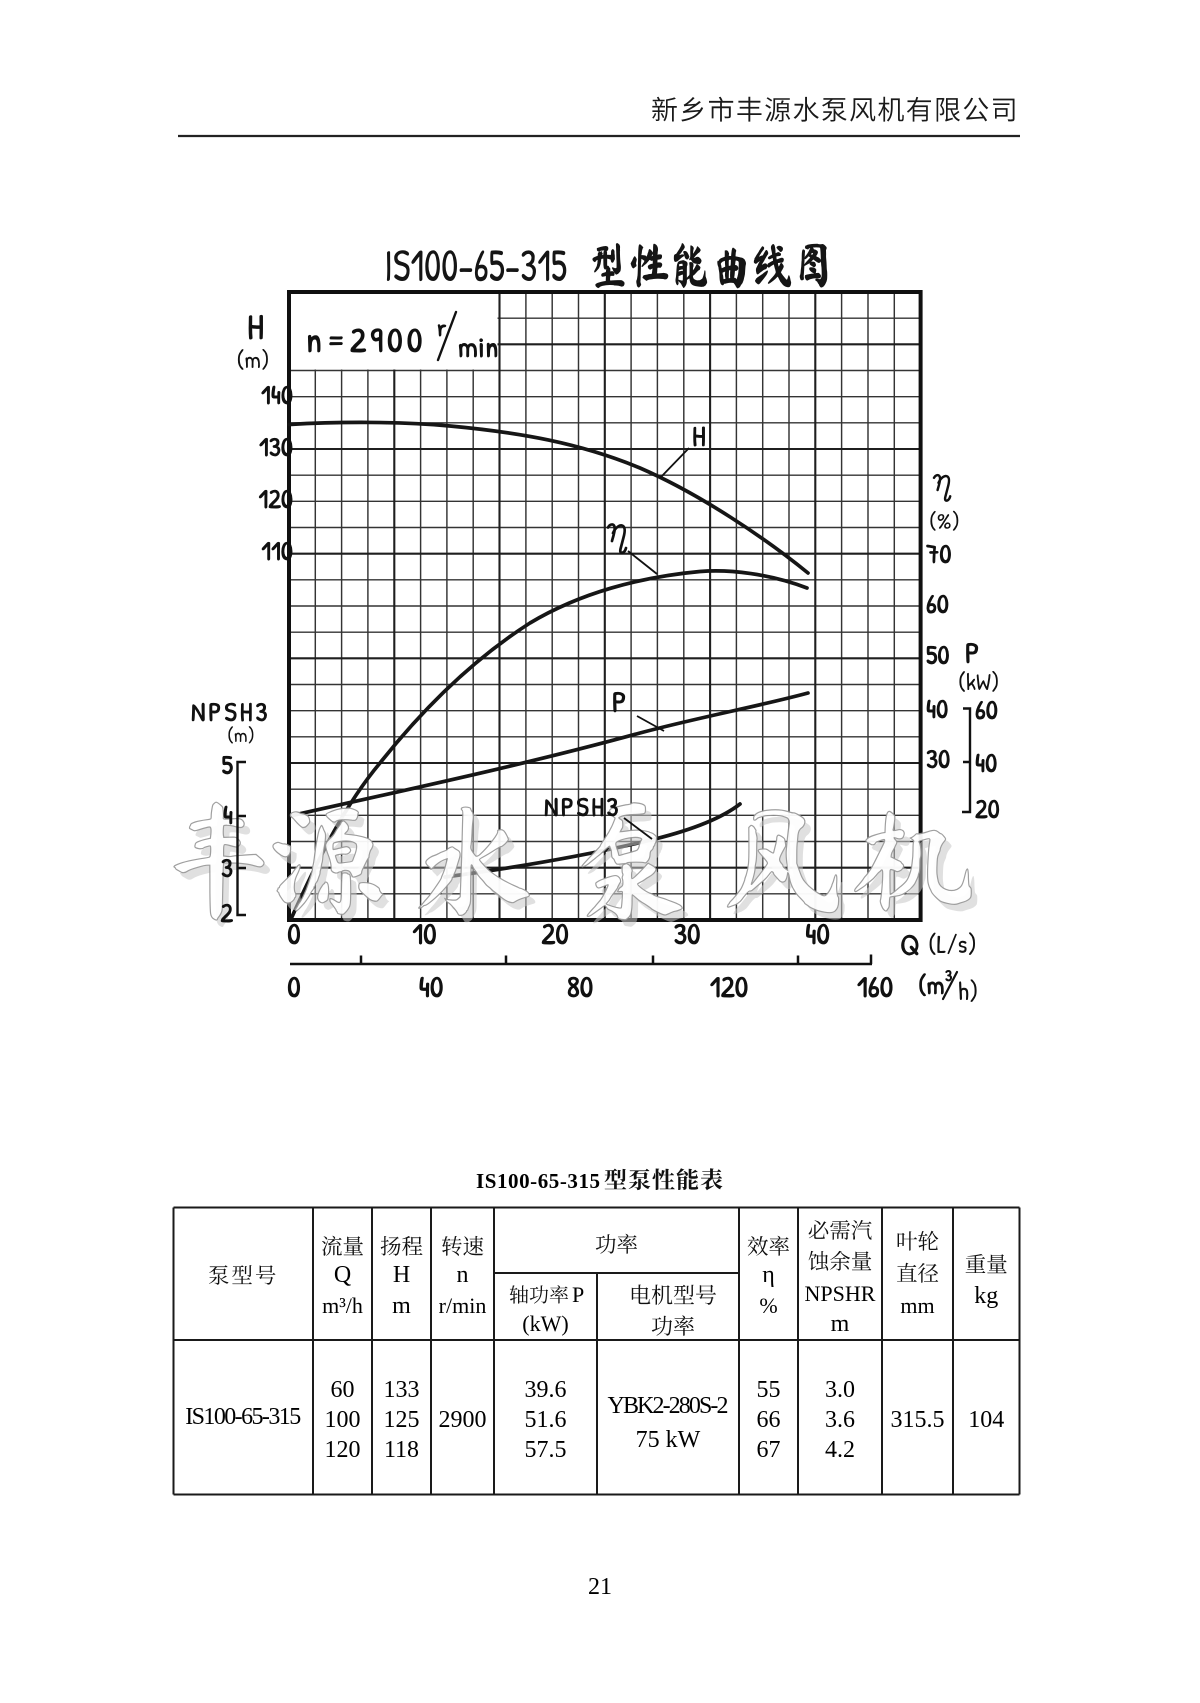 The width and height of the screenshot is (1200, 1703). Describe the element at coordinates (668, 1406) in the screenshot. I see `svg-text: YBK2-280S-2` at that location.